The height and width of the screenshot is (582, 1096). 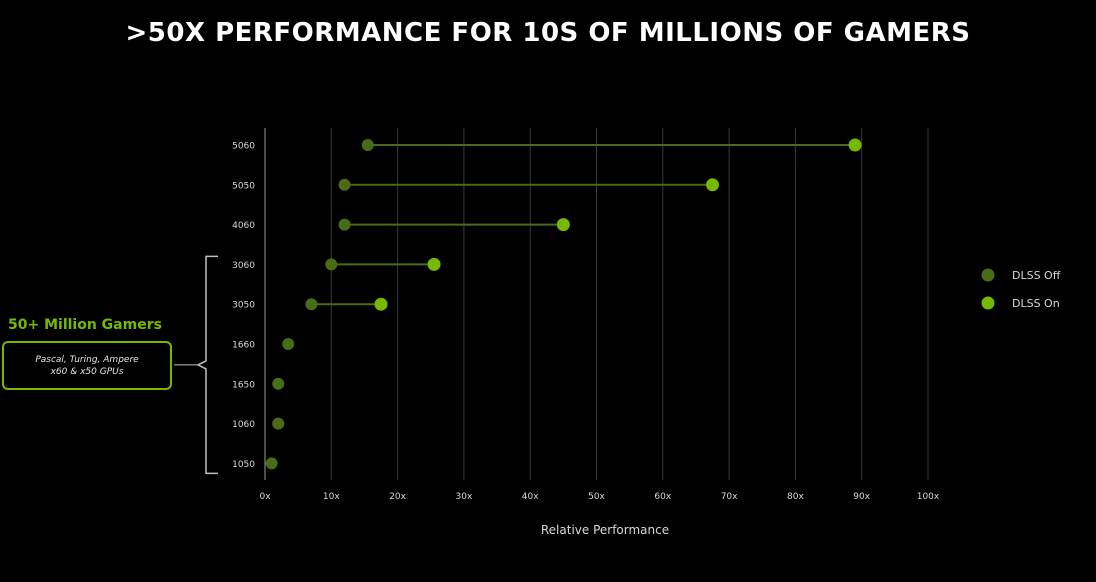 I want to click on x-tick-label: 20x, so click(x=397, y=497).